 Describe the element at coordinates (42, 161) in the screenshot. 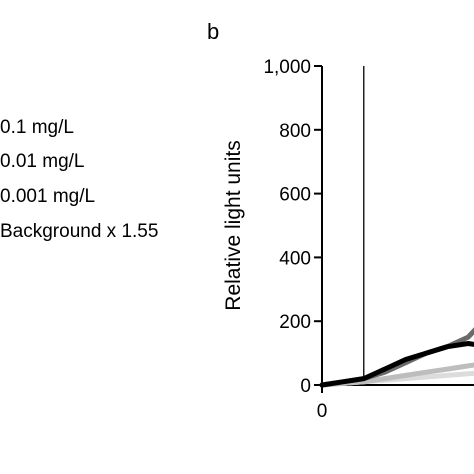

I see `legend-item-1: 0.01 mg/L` at that location.